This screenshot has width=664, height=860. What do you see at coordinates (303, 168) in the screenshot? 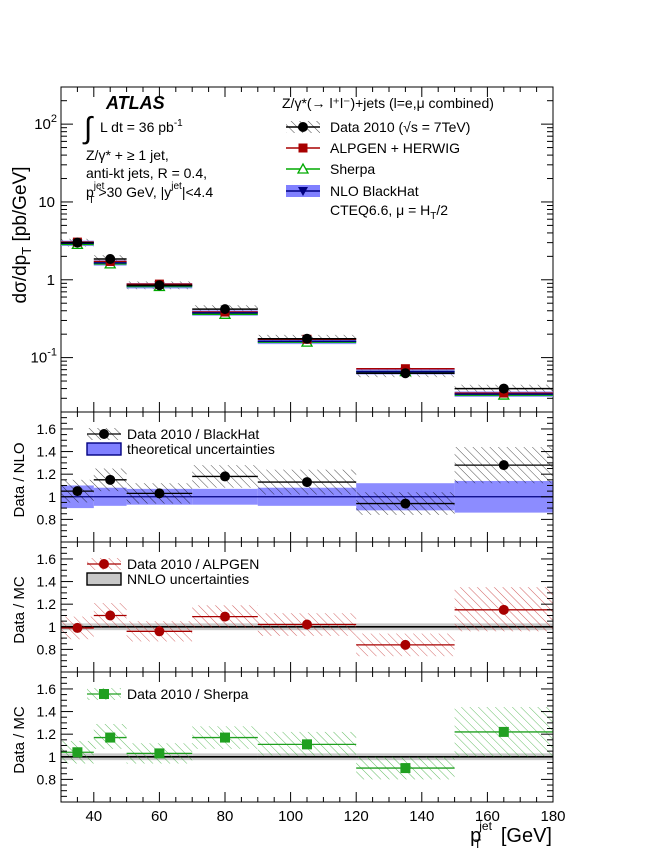
I see `legend-marker-sherpa` at bounding box center [303, 168].